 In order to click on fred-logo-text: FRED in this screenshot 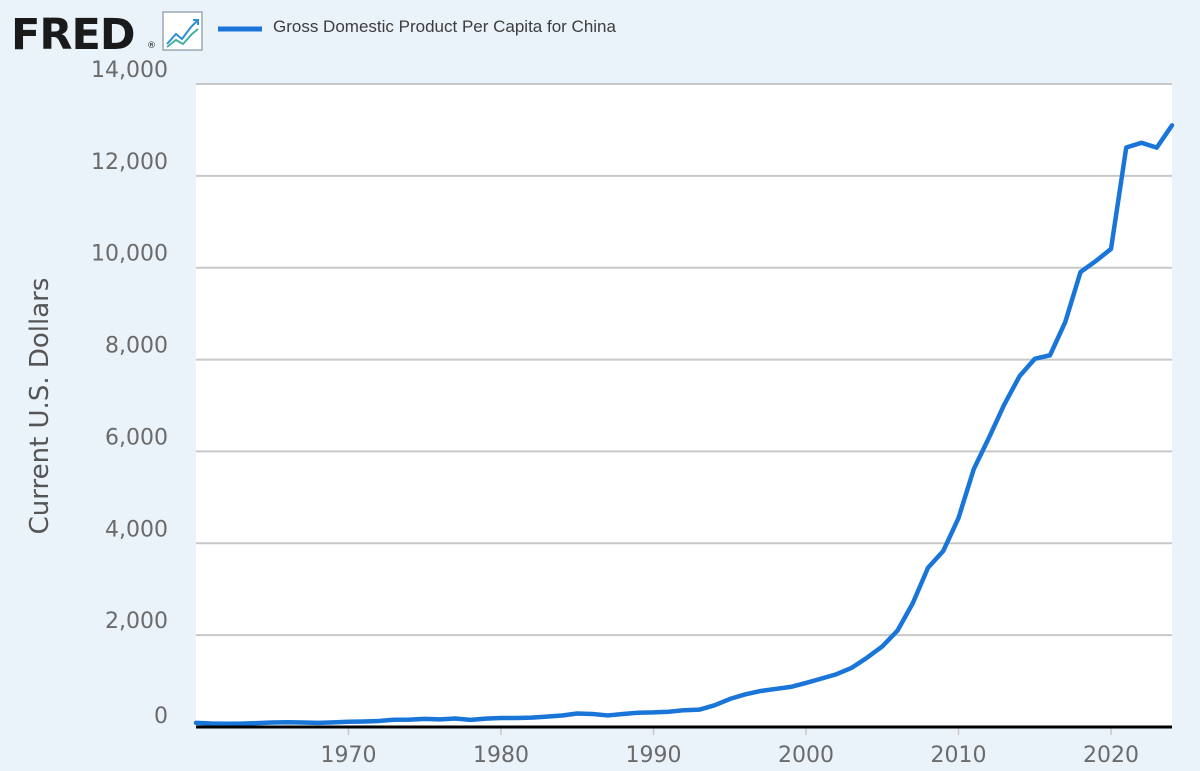, I will do `click(73, 35)`.